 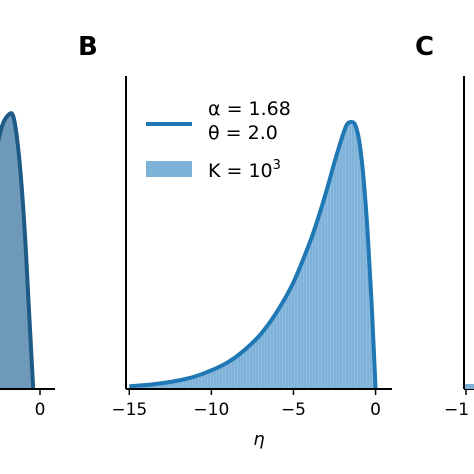 What do you see at coordinates (129, 410) in the screenshot?
I see `panel-b-x-tick-label: −15` at bounding box center [129, 410].